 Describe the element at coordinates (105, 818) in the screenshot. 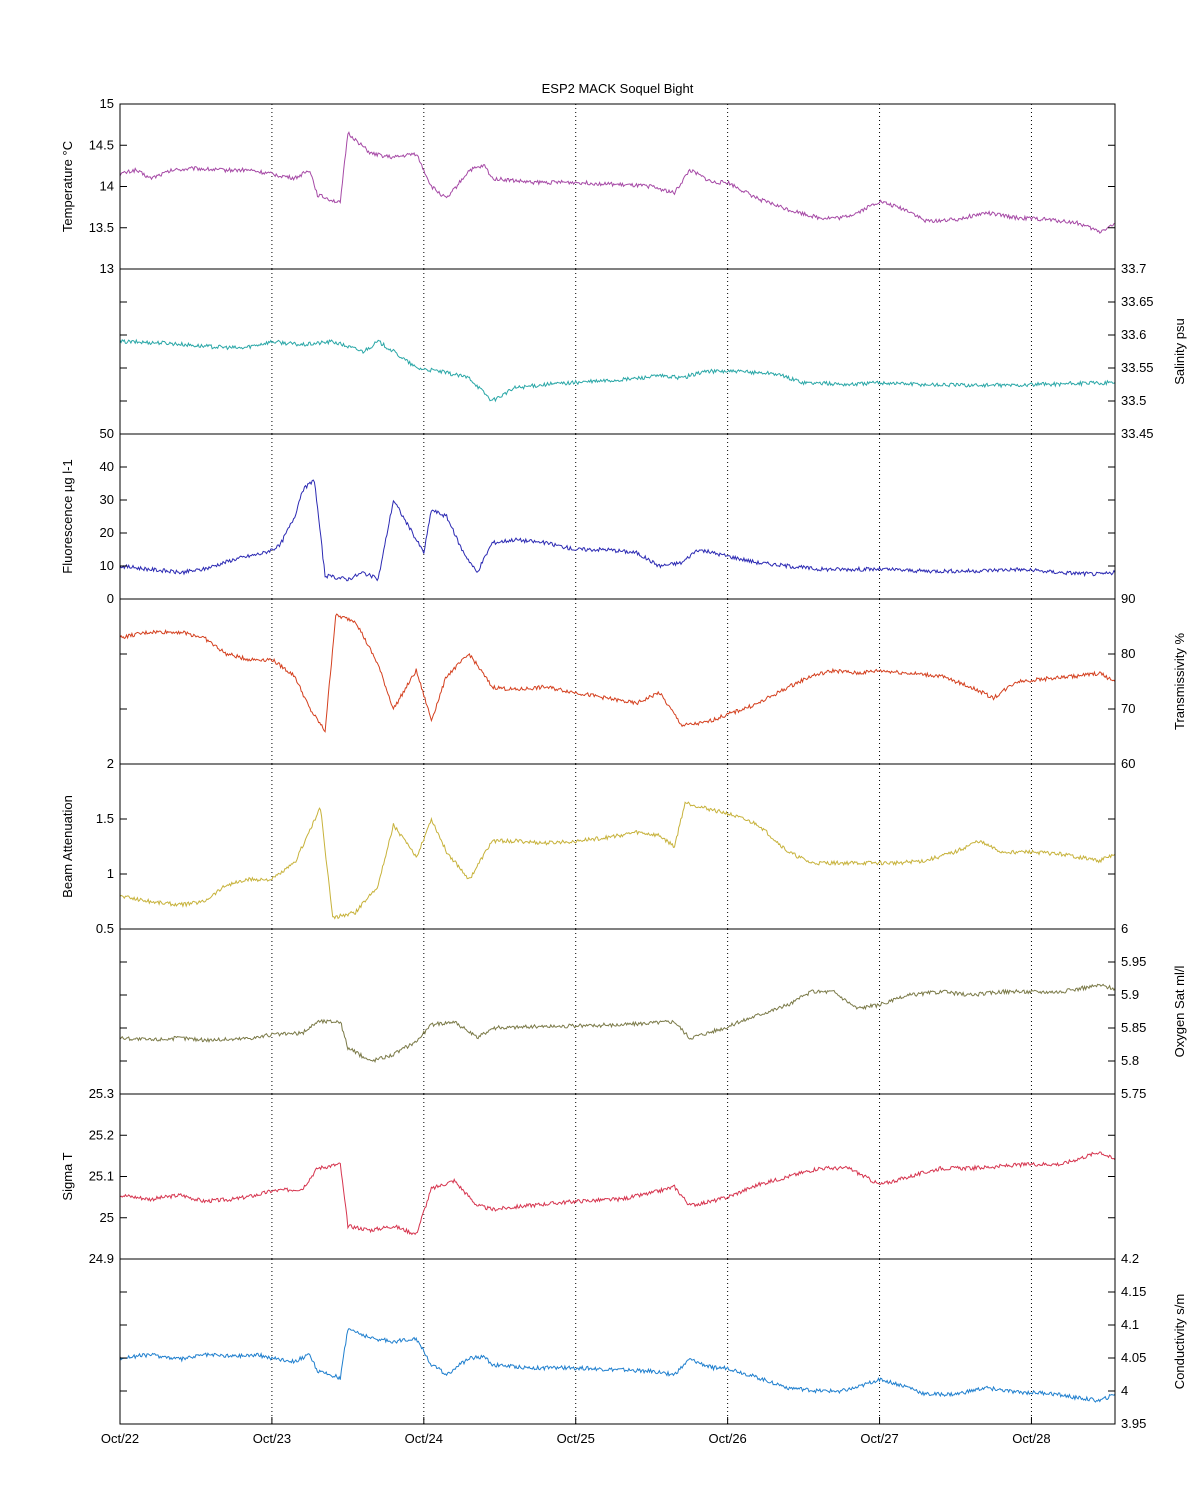

I see `y-tick-label: 1.5` at that location.